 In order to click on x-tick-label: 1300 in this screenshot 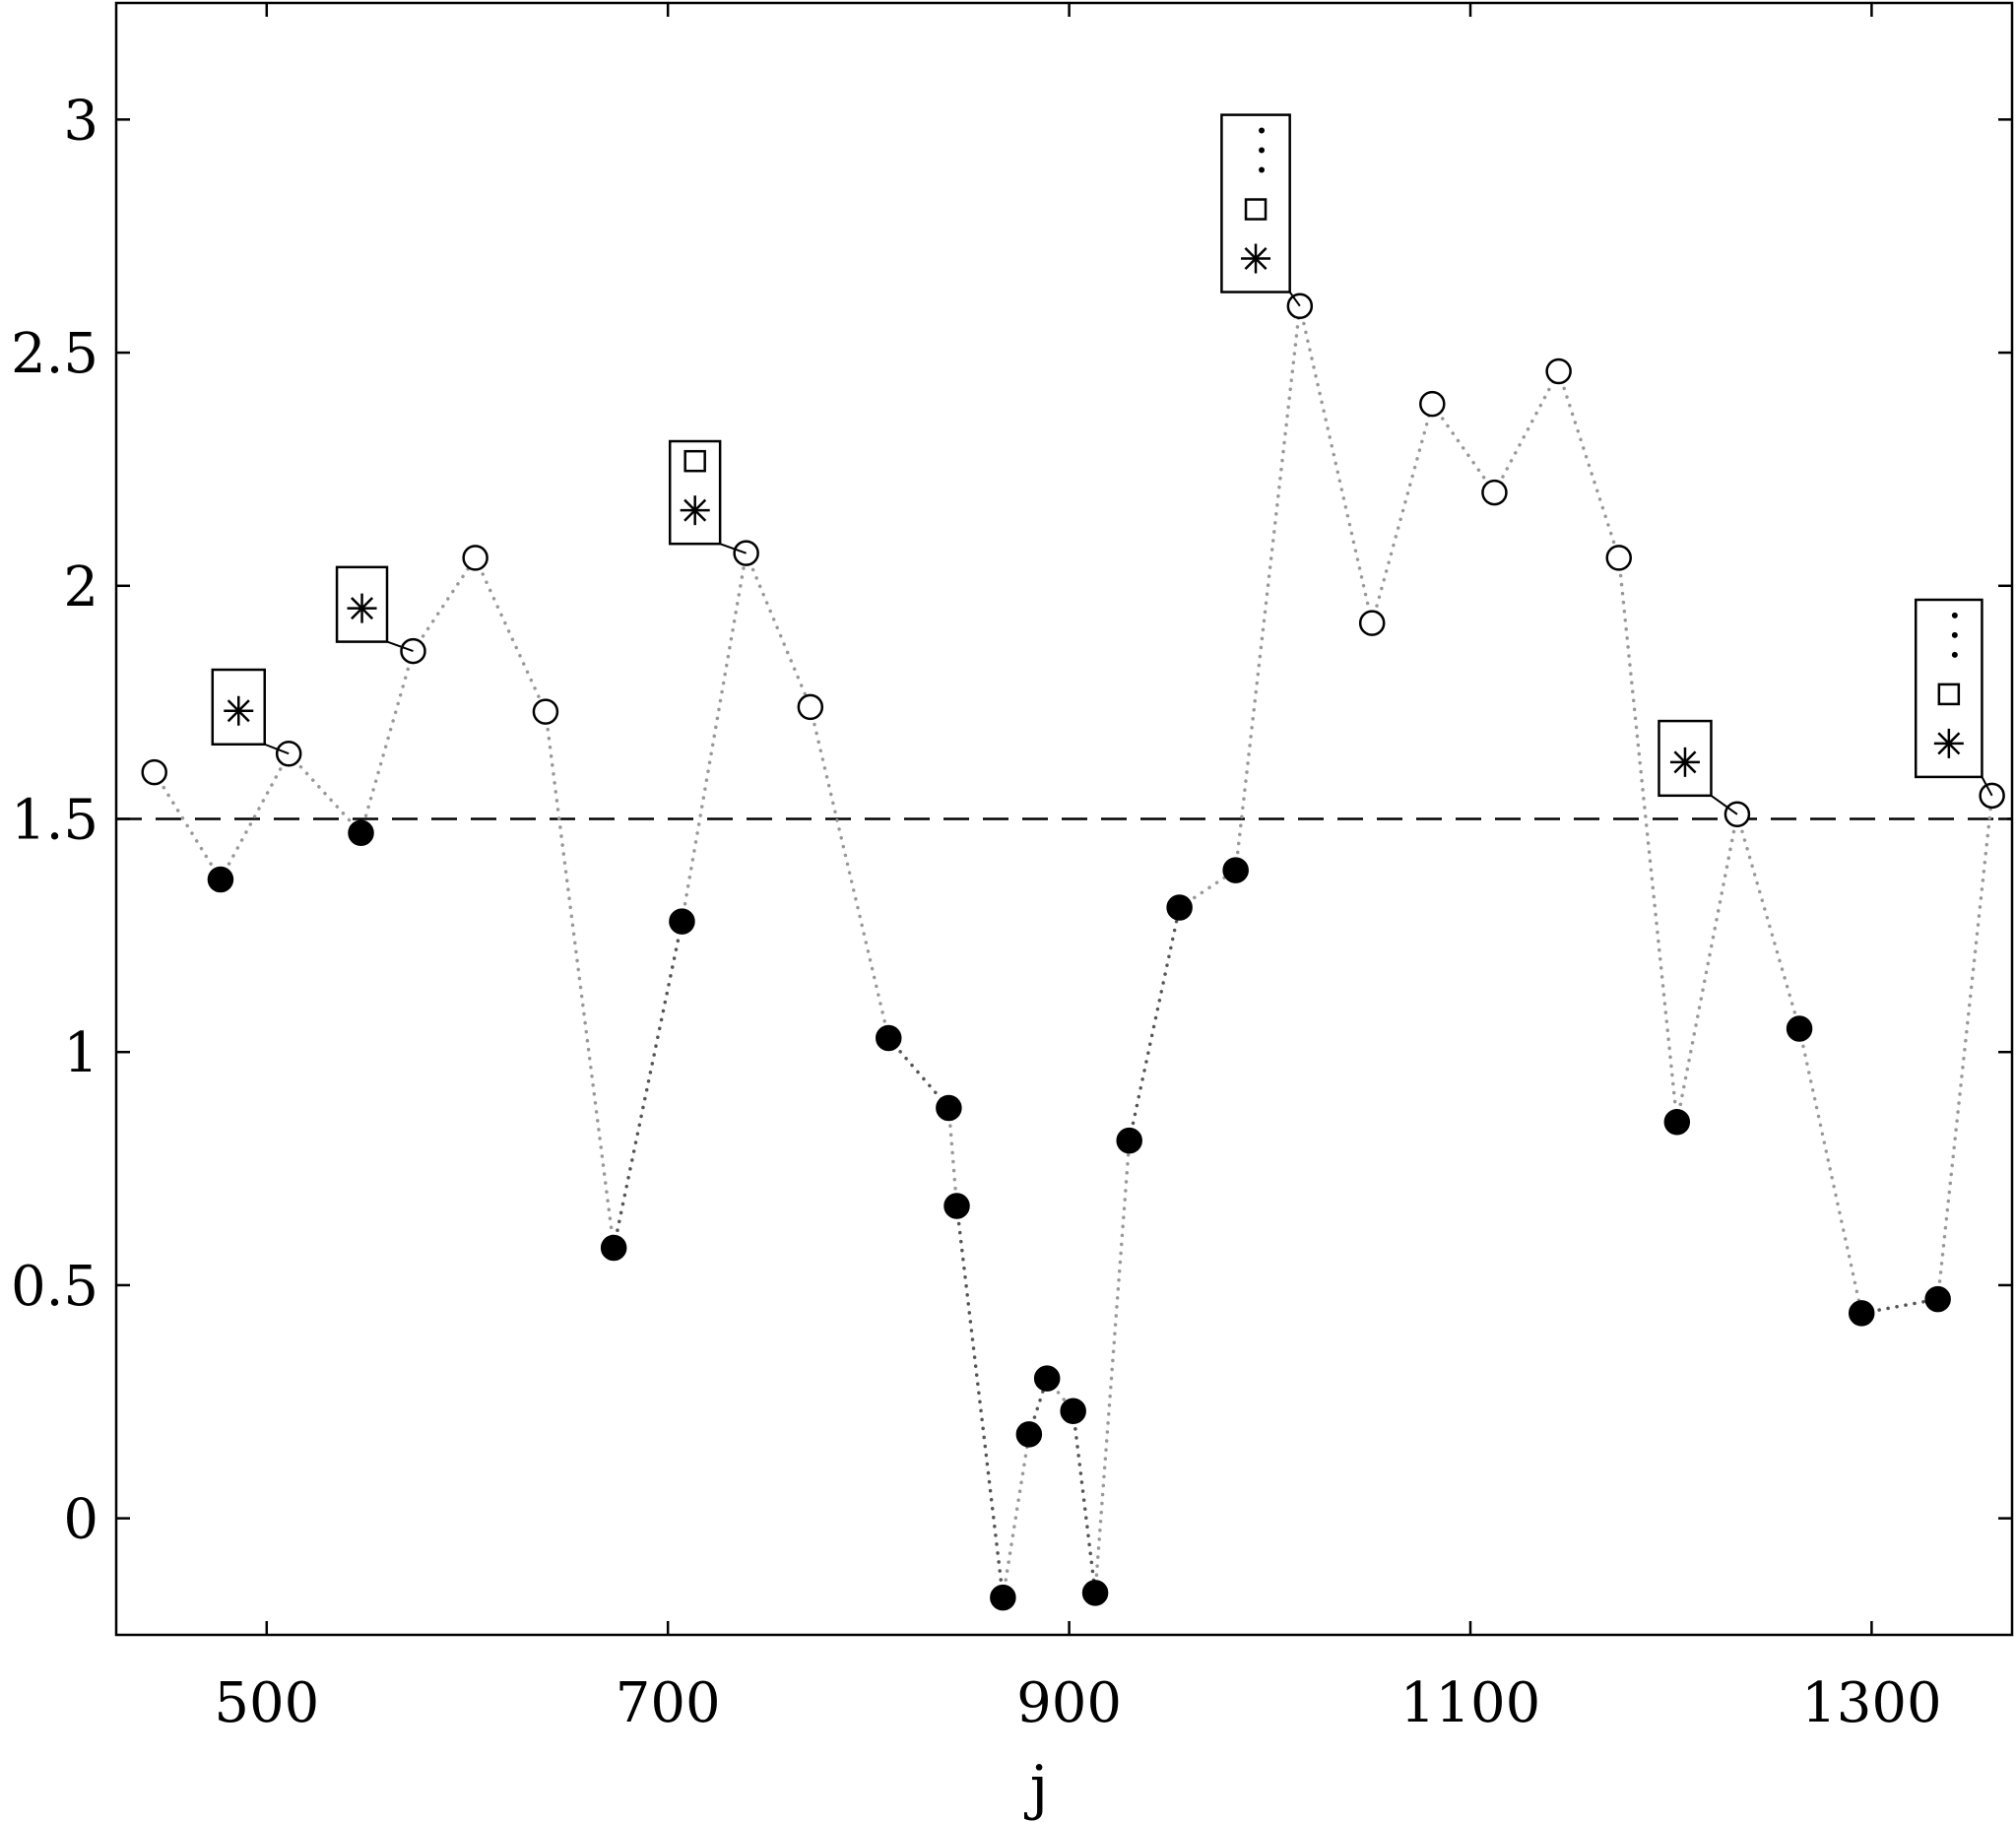, I will do `click(1871, 1703)`.